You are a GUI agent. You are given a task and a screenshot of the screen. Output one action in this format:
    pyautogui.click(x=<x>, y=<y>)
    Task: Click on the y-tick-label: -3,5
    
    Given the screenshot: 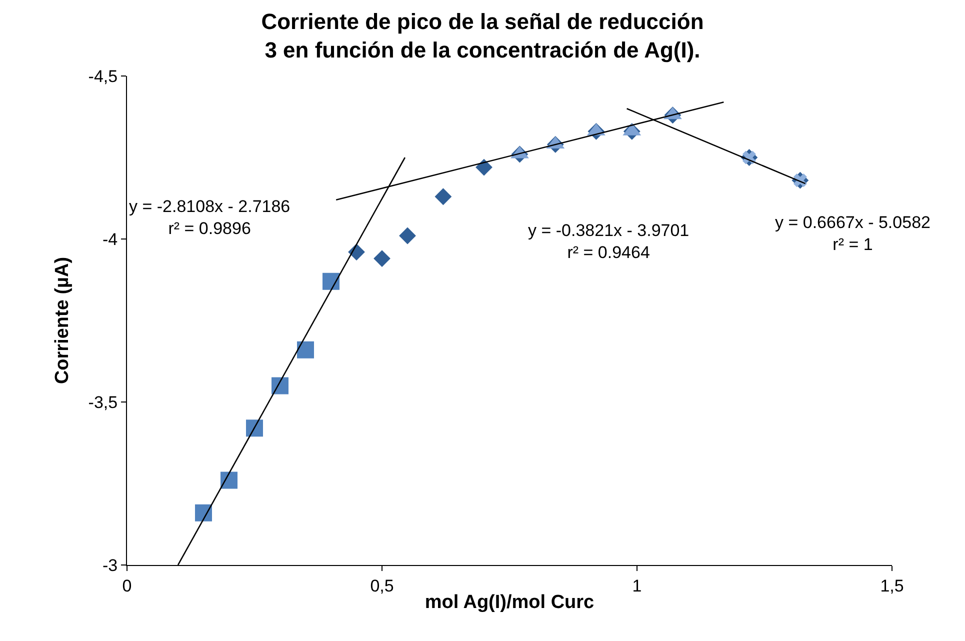 What is the action you would take?
    pyautogui.click(x=103, y=402)
    